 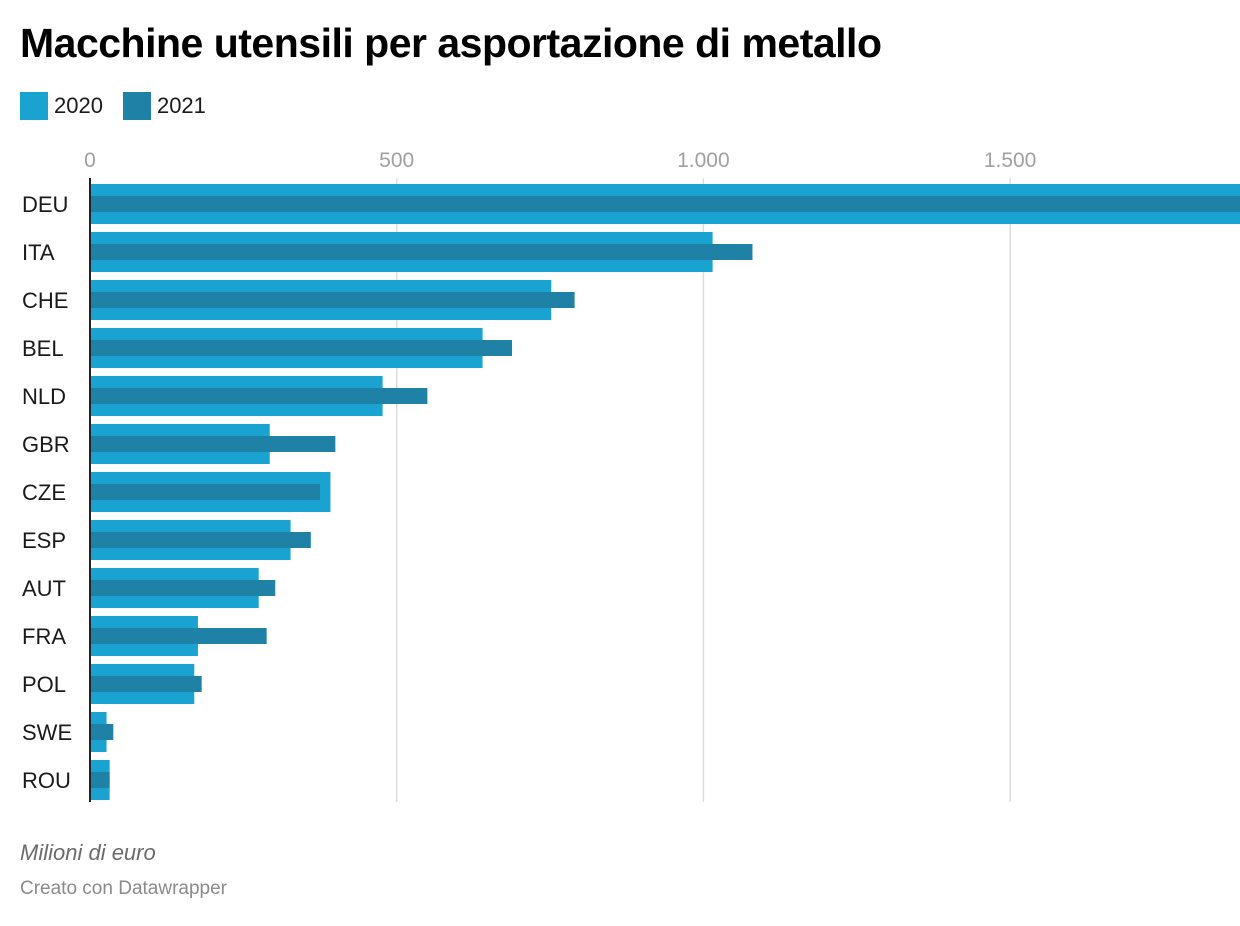 What do you see at coordinates (1010, 160) in the screenshot?
I see `x-tick-label: 1.500` at bounding box center [1010, 160].